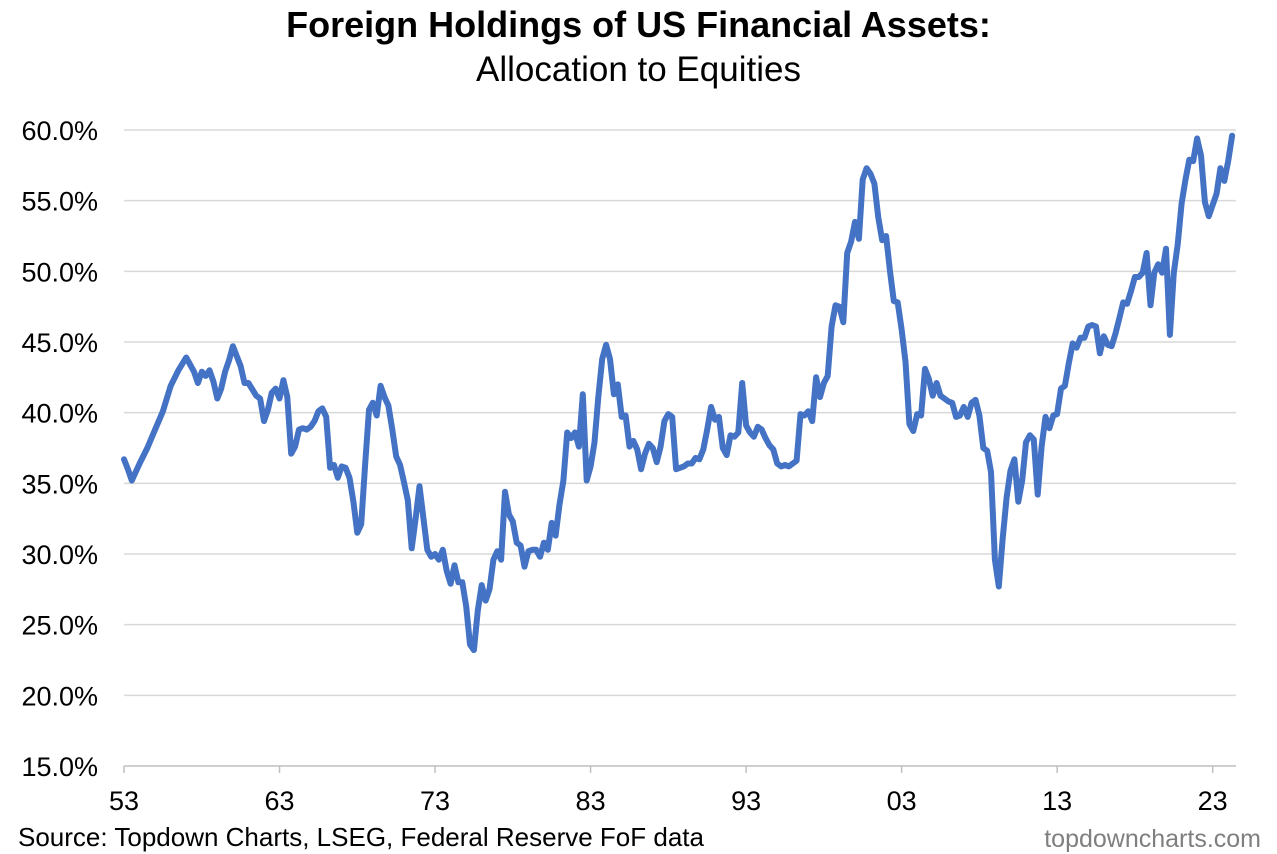 The width and height of the screenshot is (1277, 854). I want to click on chart-subtitle: Allocation to Equities, so click(638, 69).